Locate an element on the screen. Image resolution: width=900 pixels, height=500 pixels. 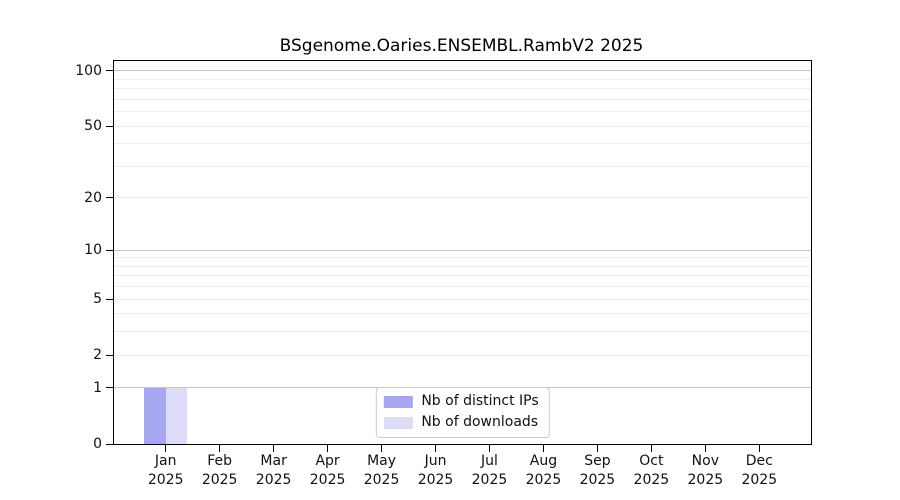
x-axis-tick-label: Sep 2025 is located at coordinates (597, 470).